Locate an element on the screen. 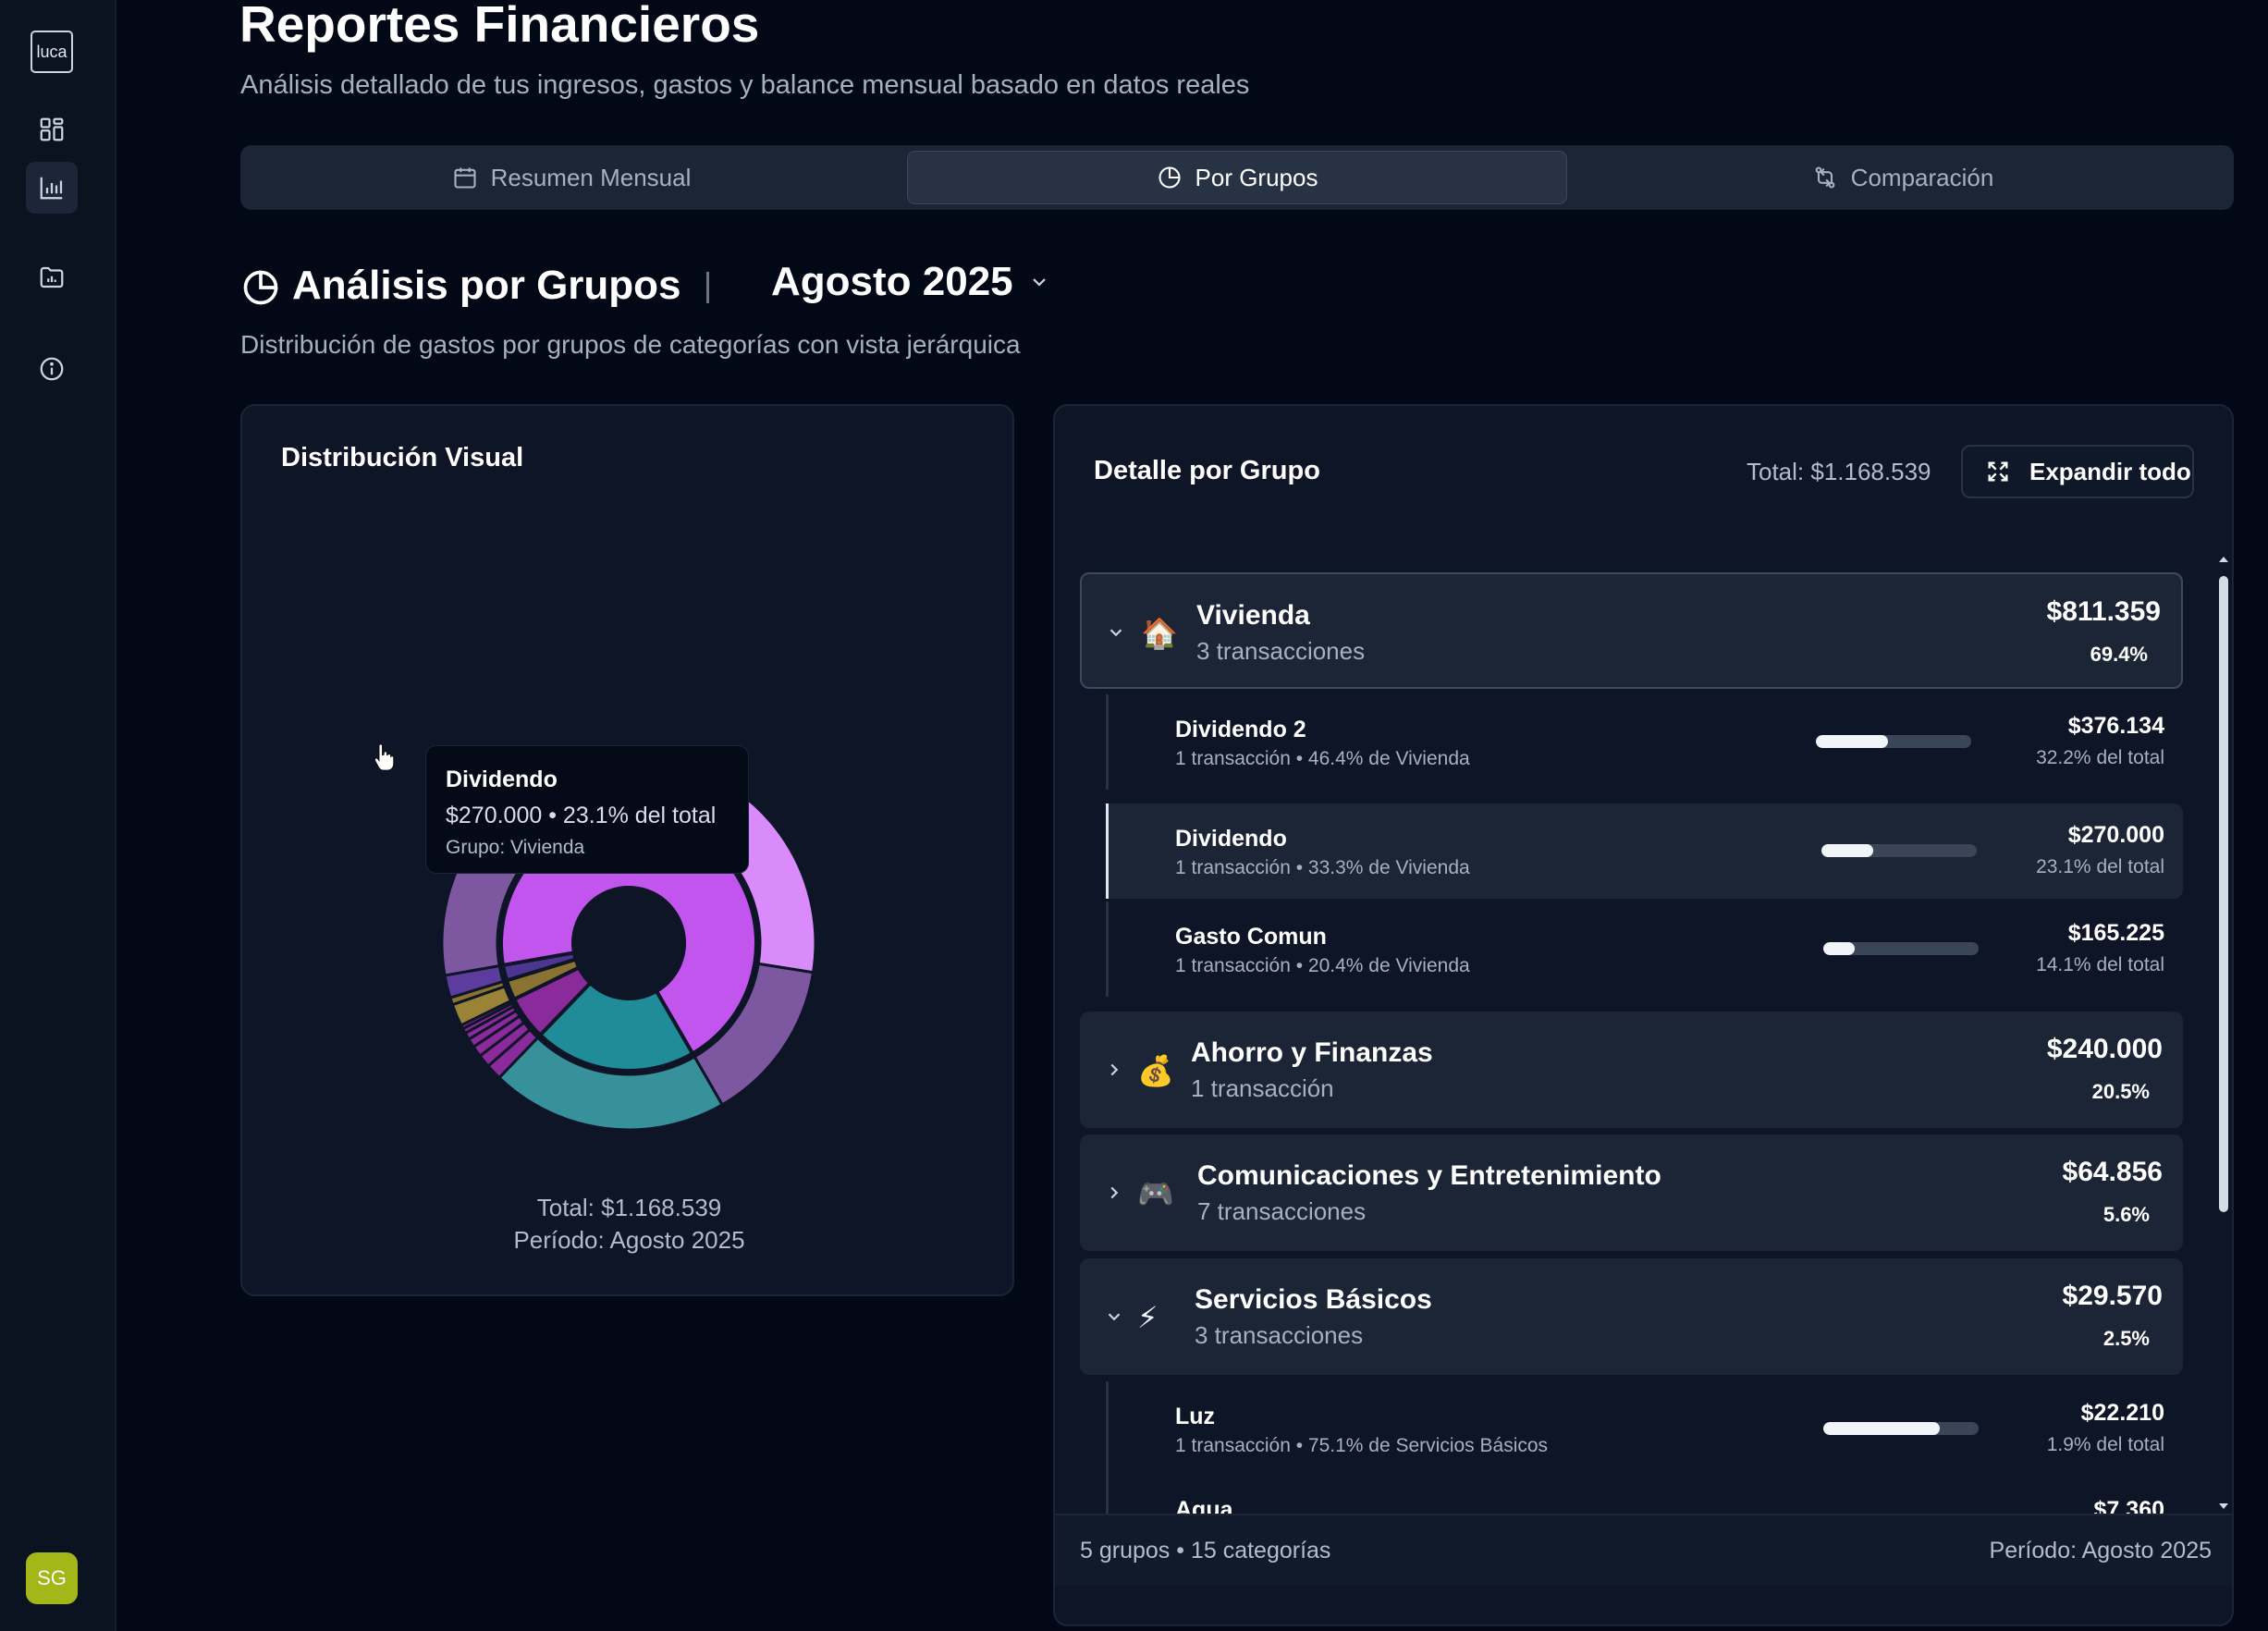 This screenshot has width=2268, height=1631. user-avatar: SG is located at coordinates (52, 1578).